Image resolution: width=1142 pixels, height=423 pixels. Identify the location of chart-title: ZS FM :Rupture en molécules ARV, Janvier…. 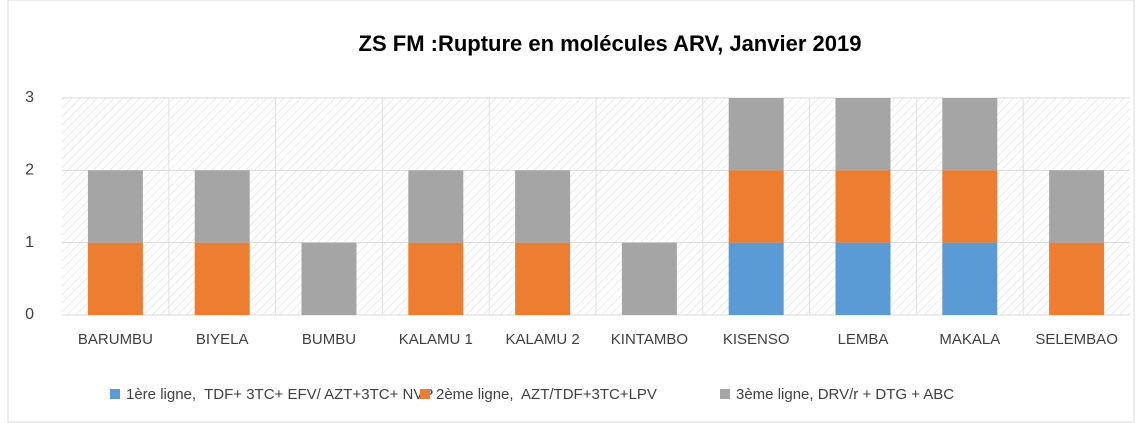
(610, 43).